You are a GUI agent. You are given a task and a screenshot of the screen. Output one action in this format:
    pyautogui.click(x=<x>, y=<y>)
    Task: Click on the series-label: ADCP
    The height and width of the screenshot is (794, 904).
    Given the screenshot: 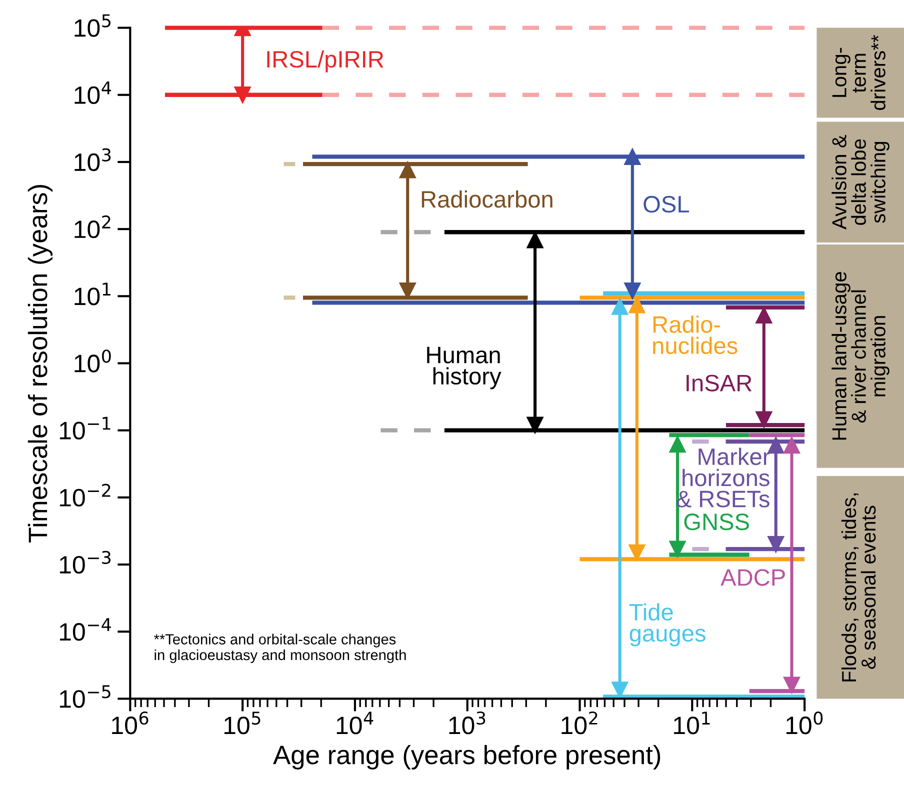 What is the action you would take?
    pyautogui.click(x=752, y=577)
    